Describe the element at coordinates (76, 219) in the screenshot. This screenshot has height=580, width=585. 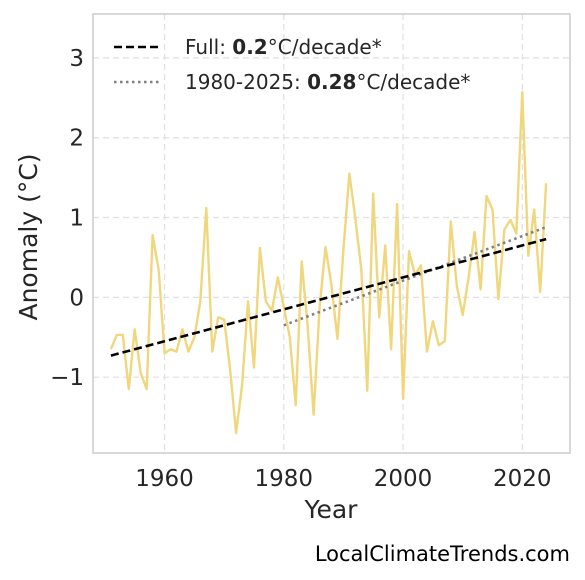
I see `y-tick-label: 1` at that location.